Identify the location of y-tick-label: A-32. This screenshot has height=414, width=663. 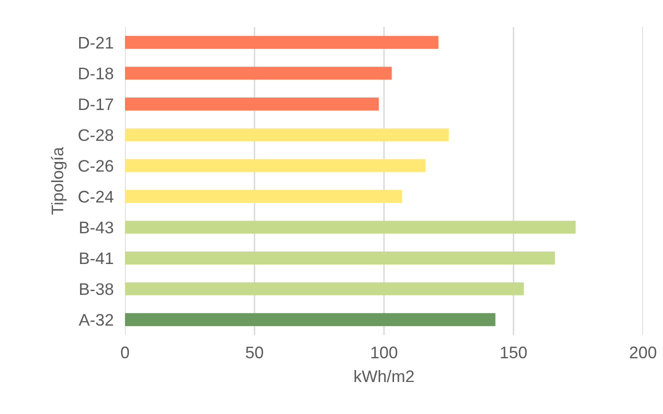
(96, 320).